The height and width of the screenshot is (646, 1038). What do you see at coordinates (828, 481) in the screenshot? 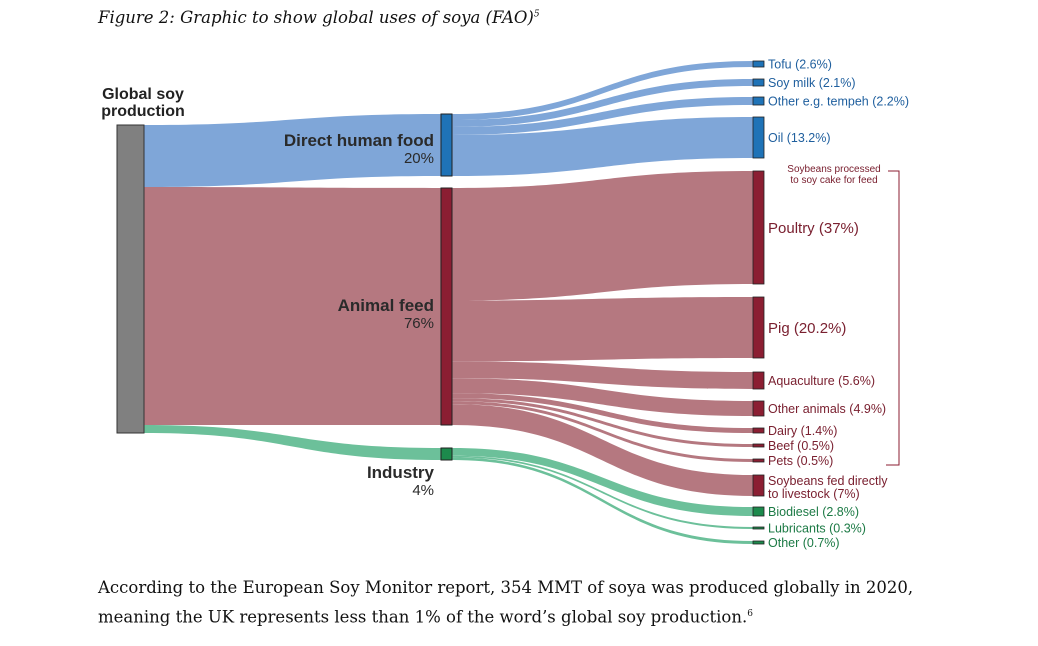
I see `use-label-11: Soybeans fed directly` at bounding box center [828, 481].